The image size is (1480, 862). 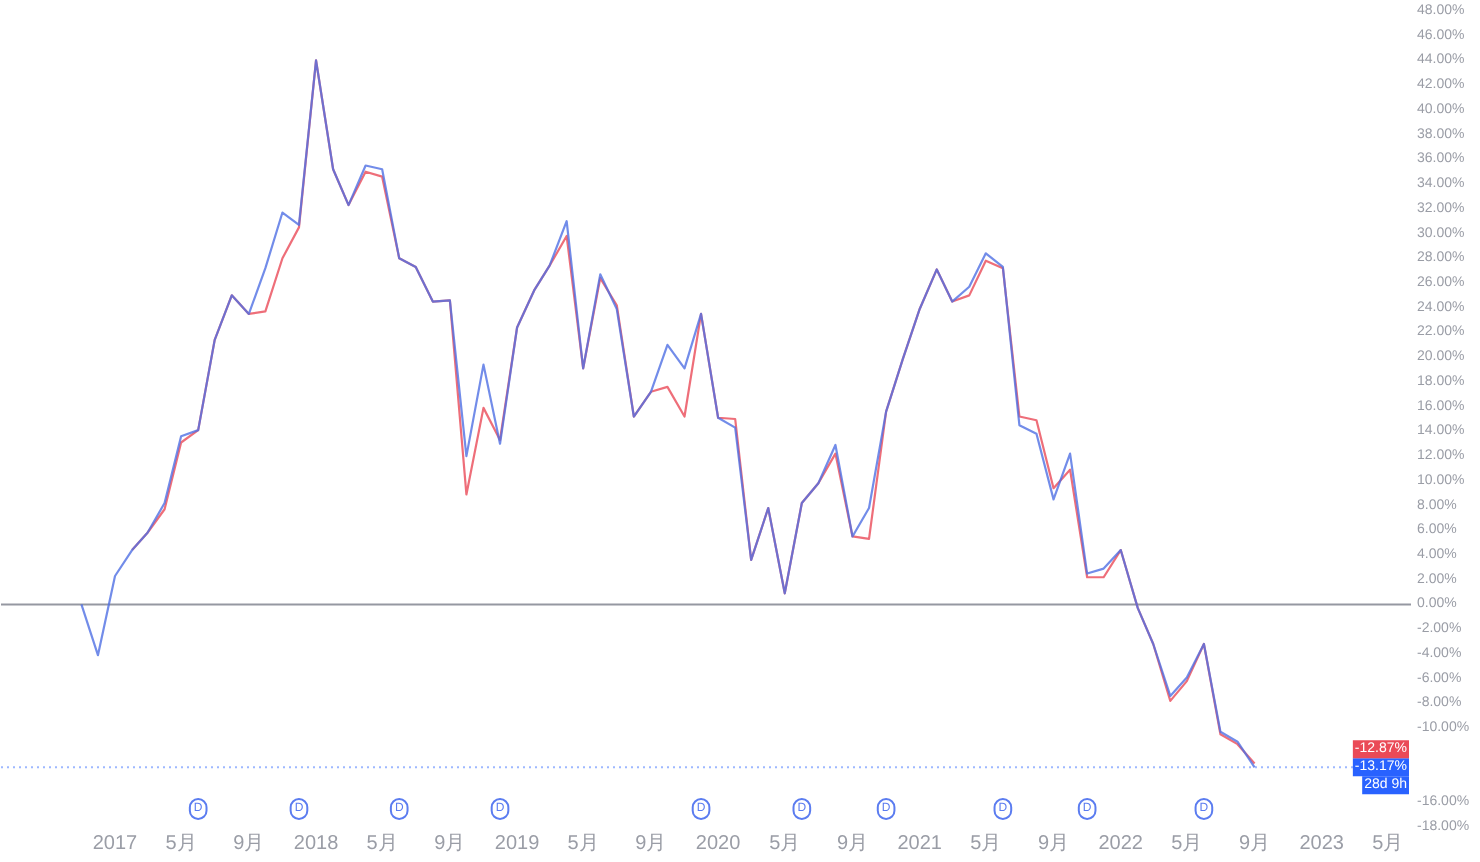 What do you see at coordinates (718, 844) in the screenshot?
I see `x-tick-label: 2020` at bounding box center [718, 844].